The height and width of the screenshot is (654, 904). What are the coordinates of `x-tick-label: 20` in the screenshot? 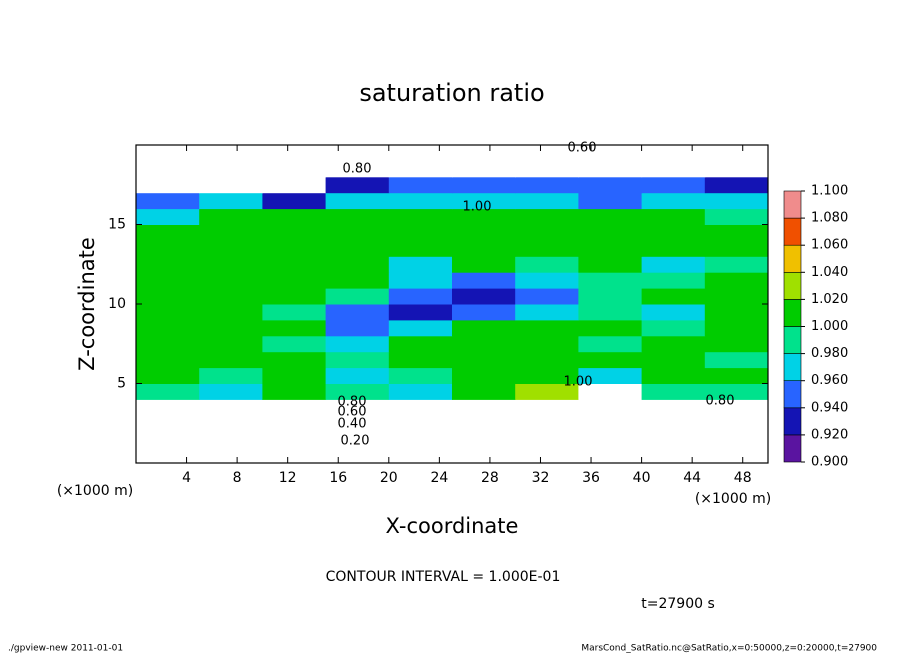 It's located at (389, 478).